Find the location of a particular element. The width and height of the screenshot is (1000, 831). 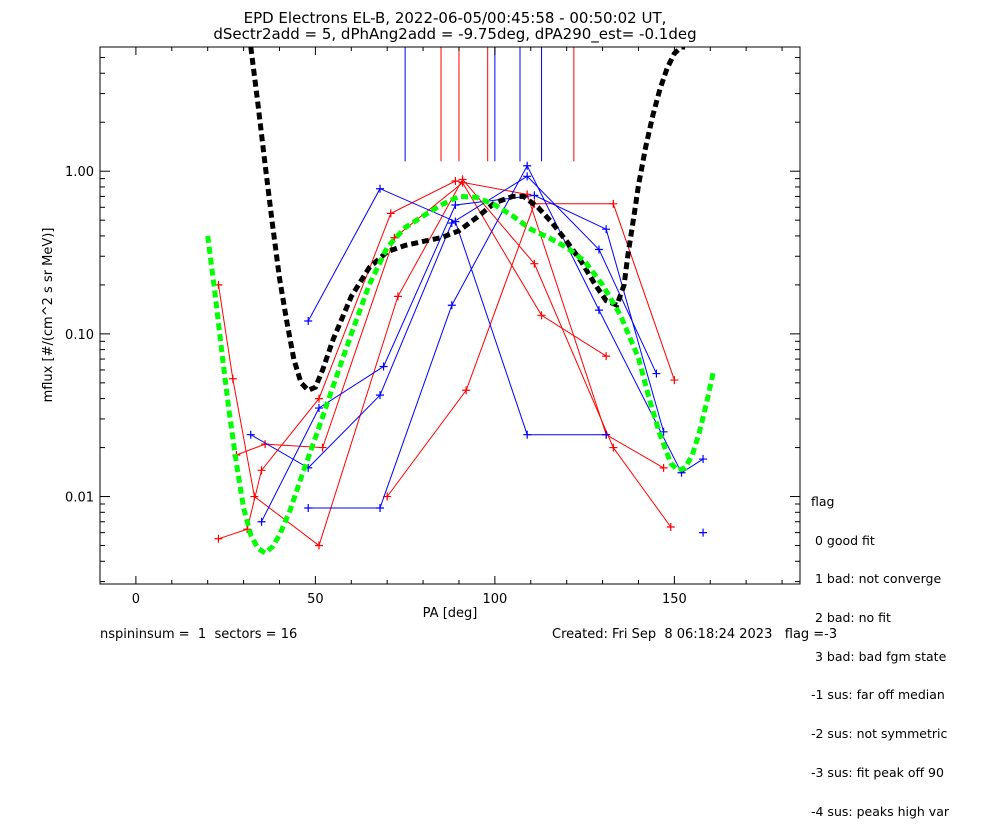

y-tick-label: 1.00 is located at coordinates (79, 172).